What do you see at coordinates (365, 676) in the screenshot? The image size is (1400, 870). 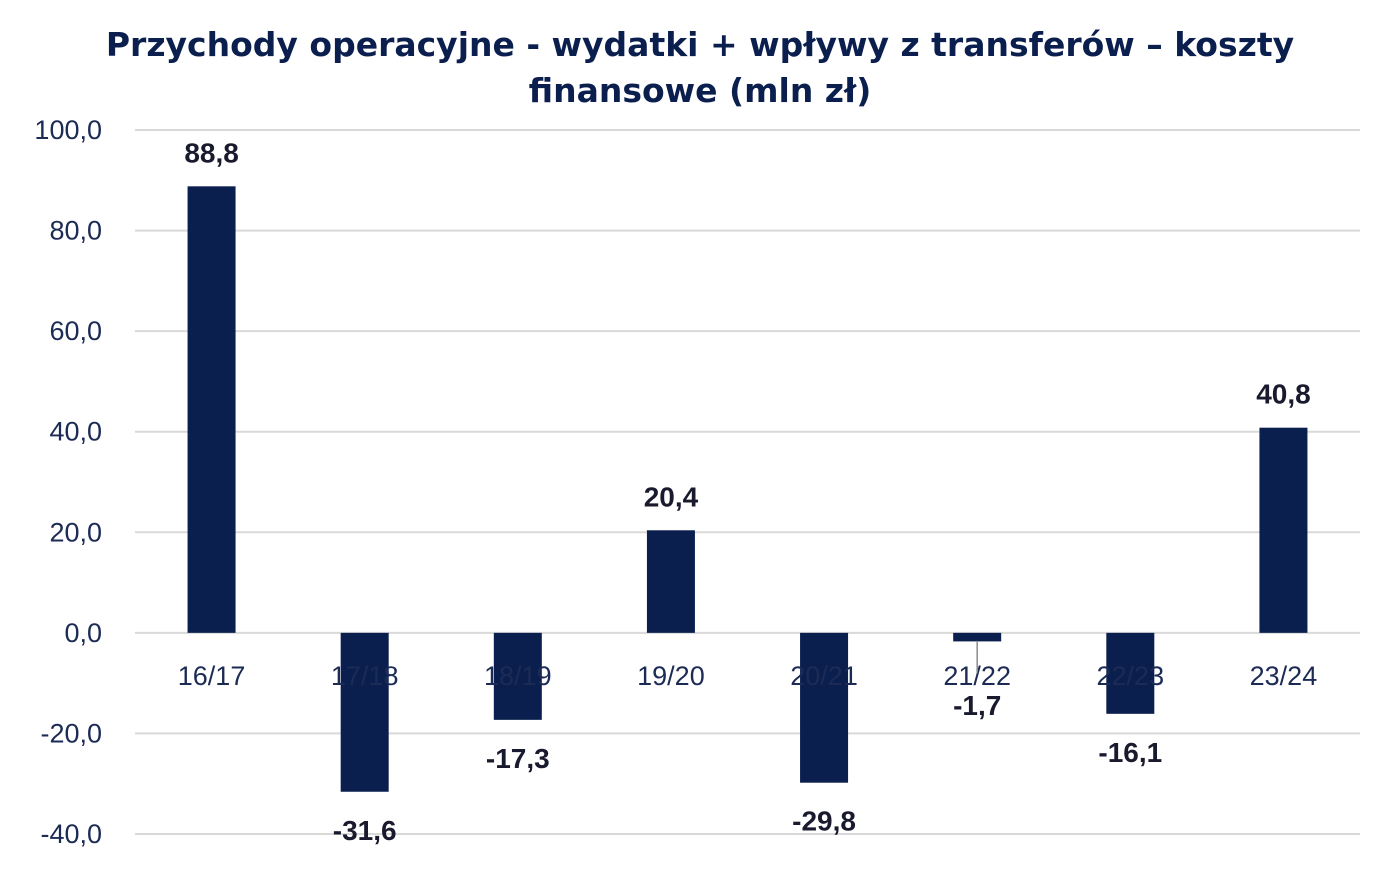 I see `x-tick-label: 17/18` at bounding box center [365, 676].